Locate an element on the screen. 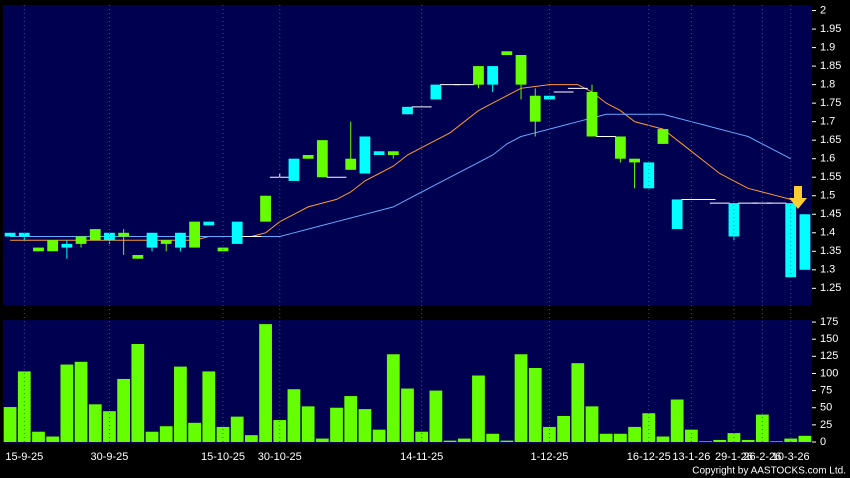  y-tick-label: 1.5 is located at coordinates (827, 196).